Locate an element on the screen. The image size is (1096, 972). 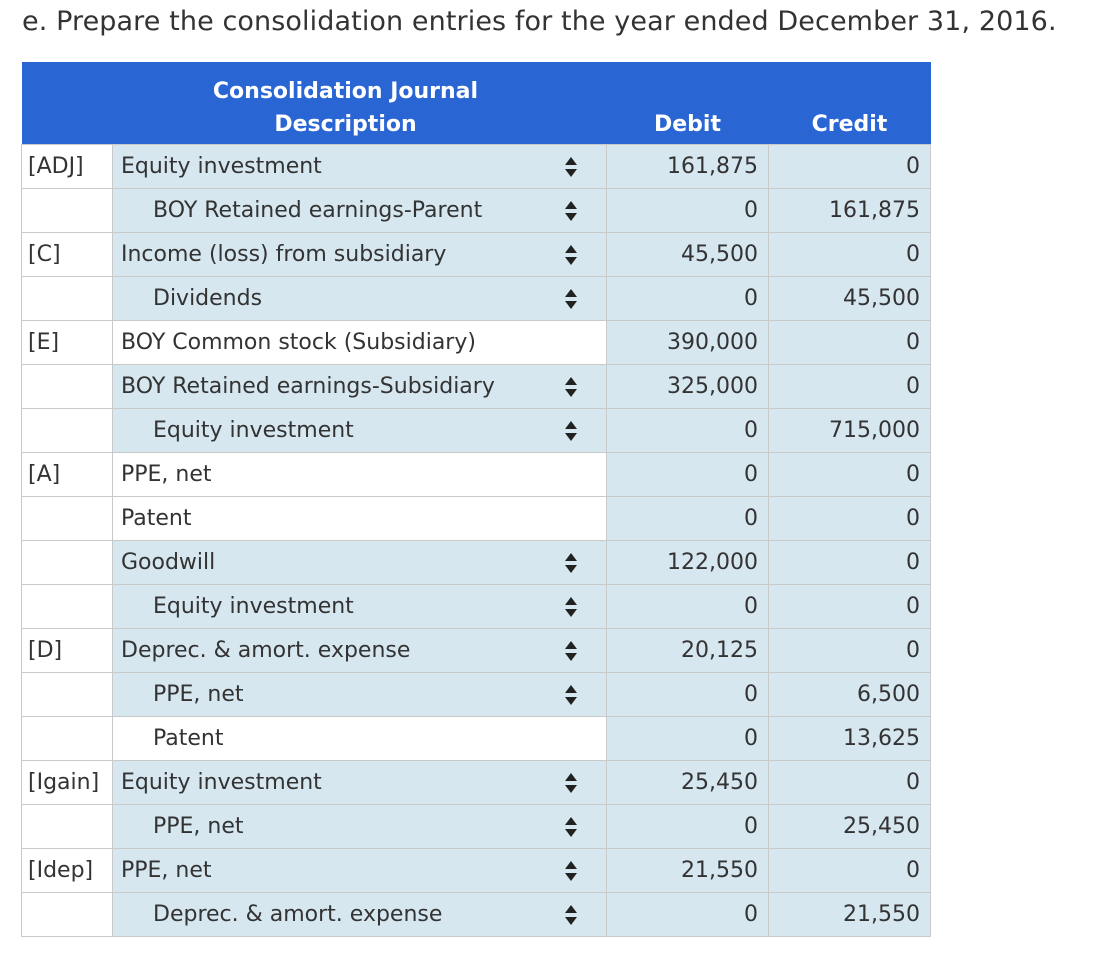
debit-input: 20,125 is located at coordinates (687, 650).